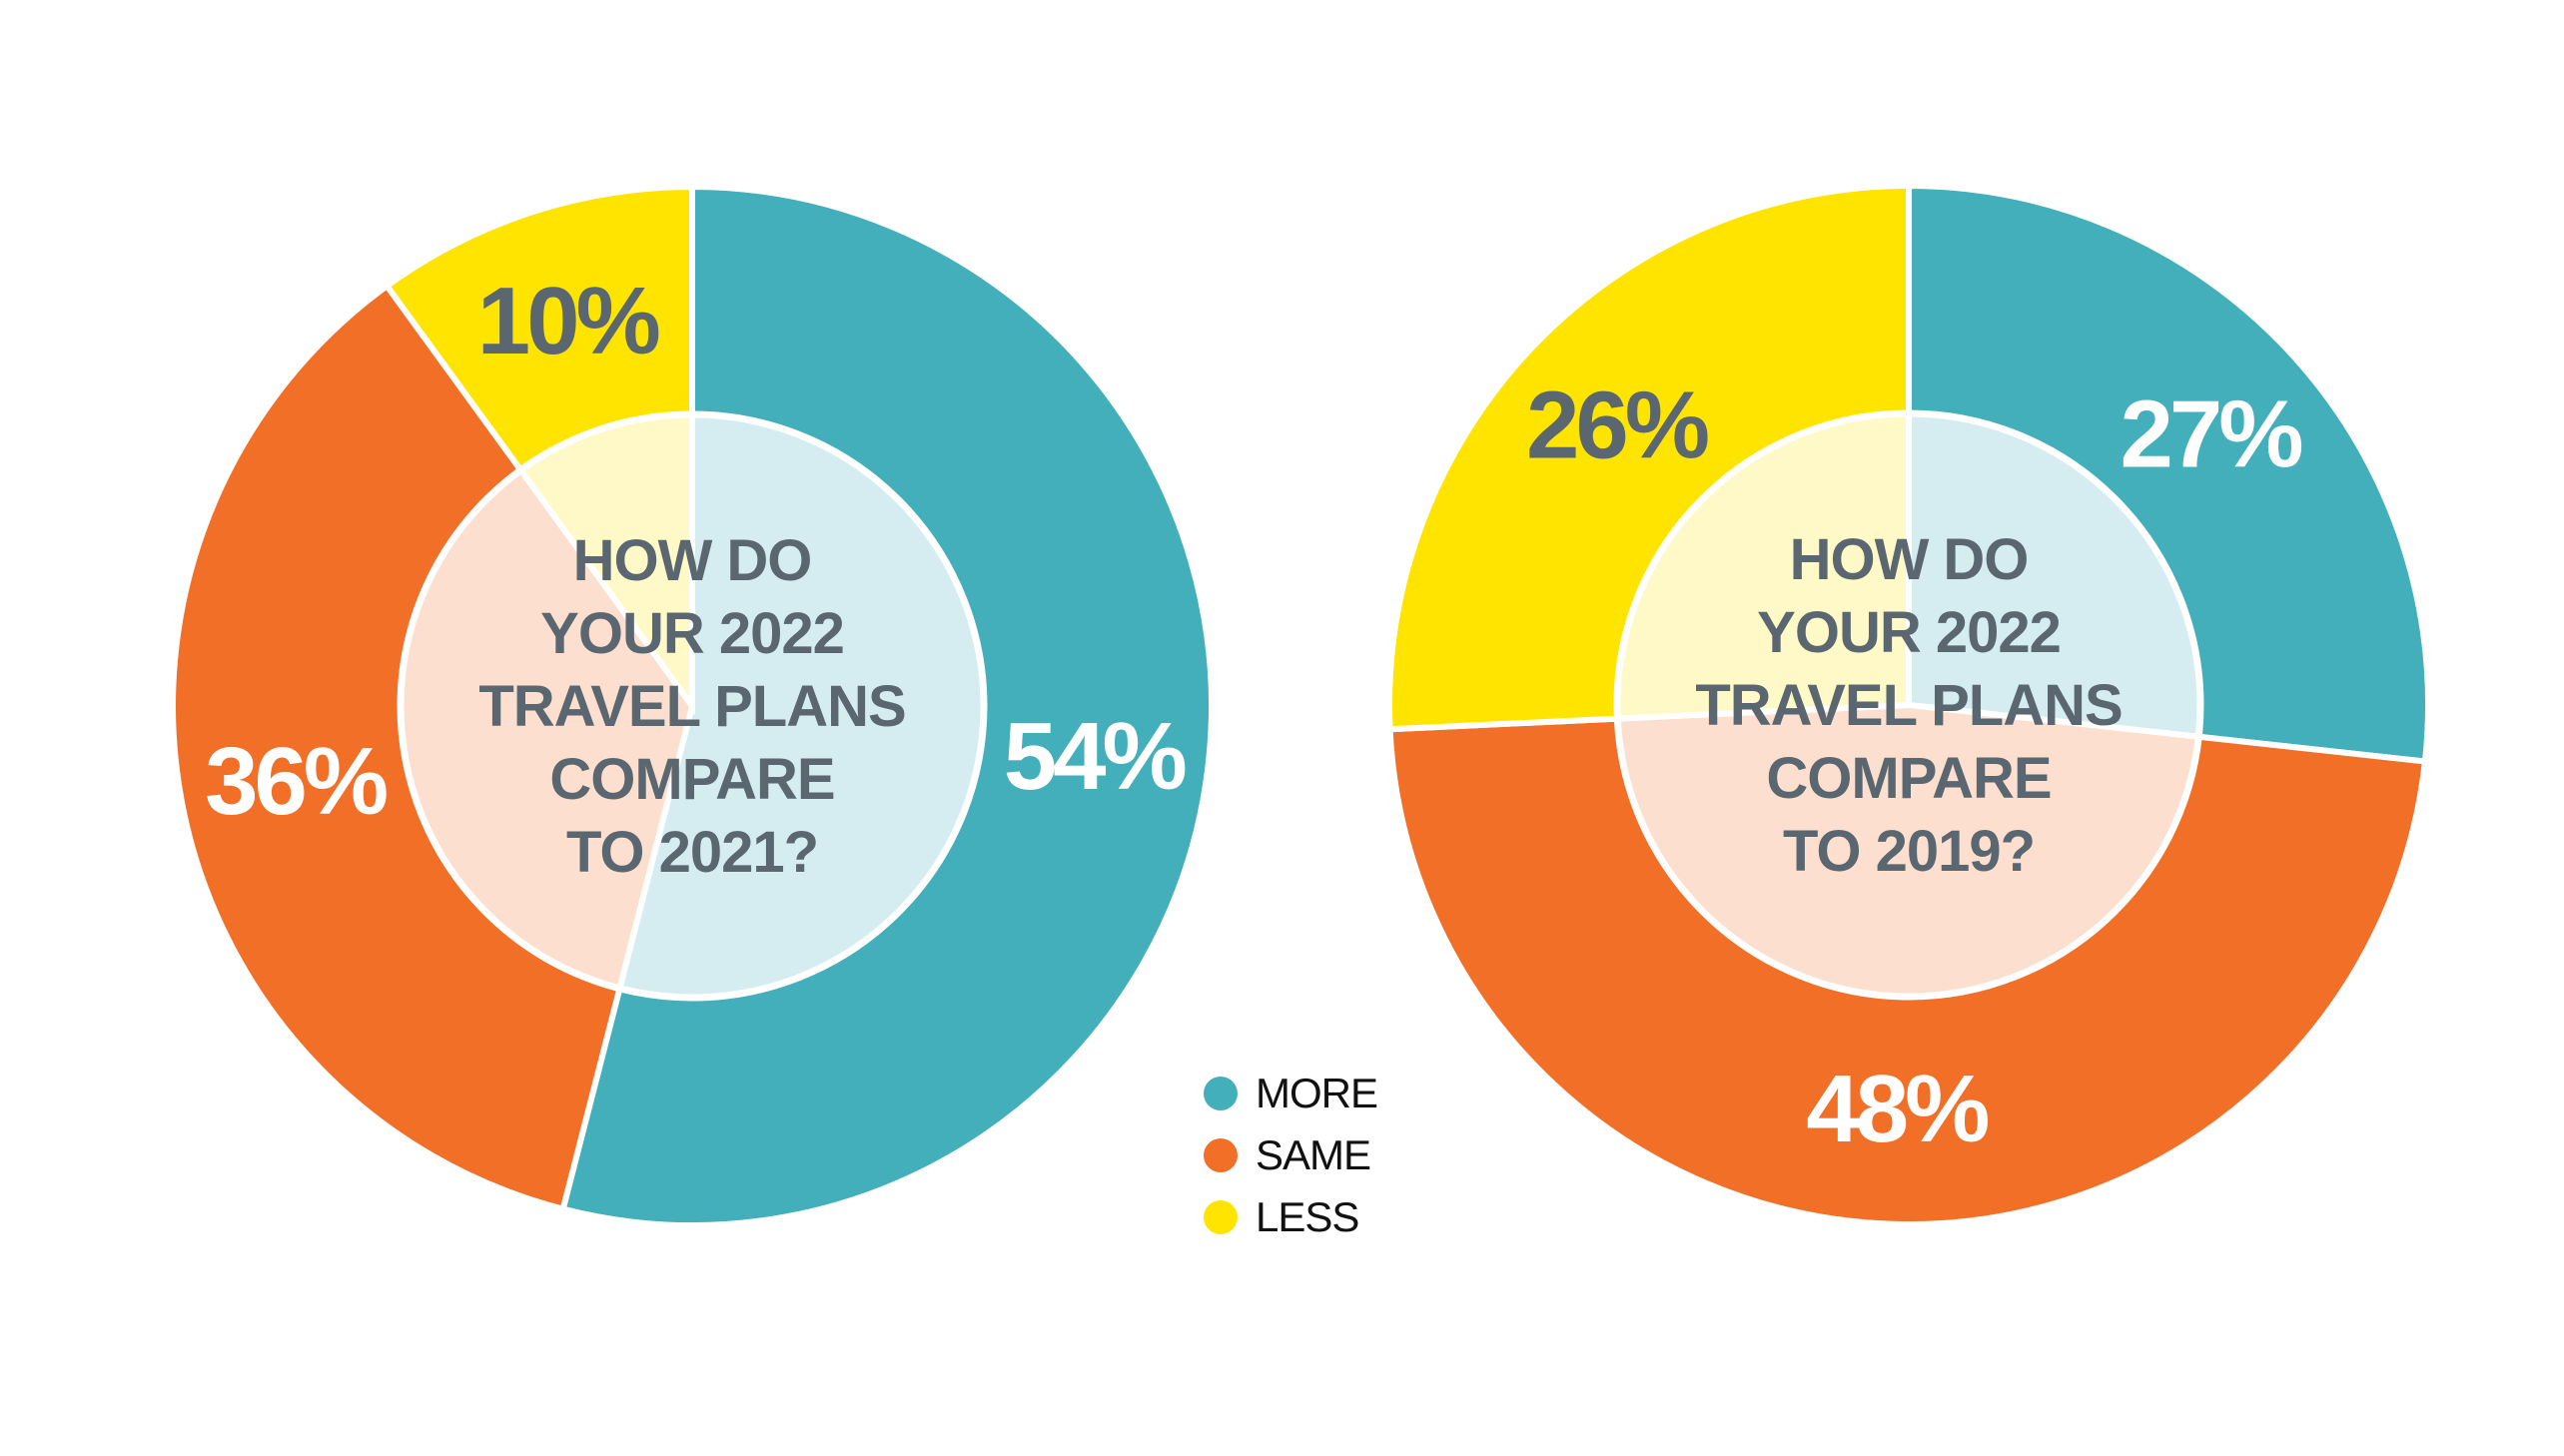 Image resolution: width=2564 pixels, height=1456 pixels. I want to click on legend-label-more: MORE, so click(1317, 1093).